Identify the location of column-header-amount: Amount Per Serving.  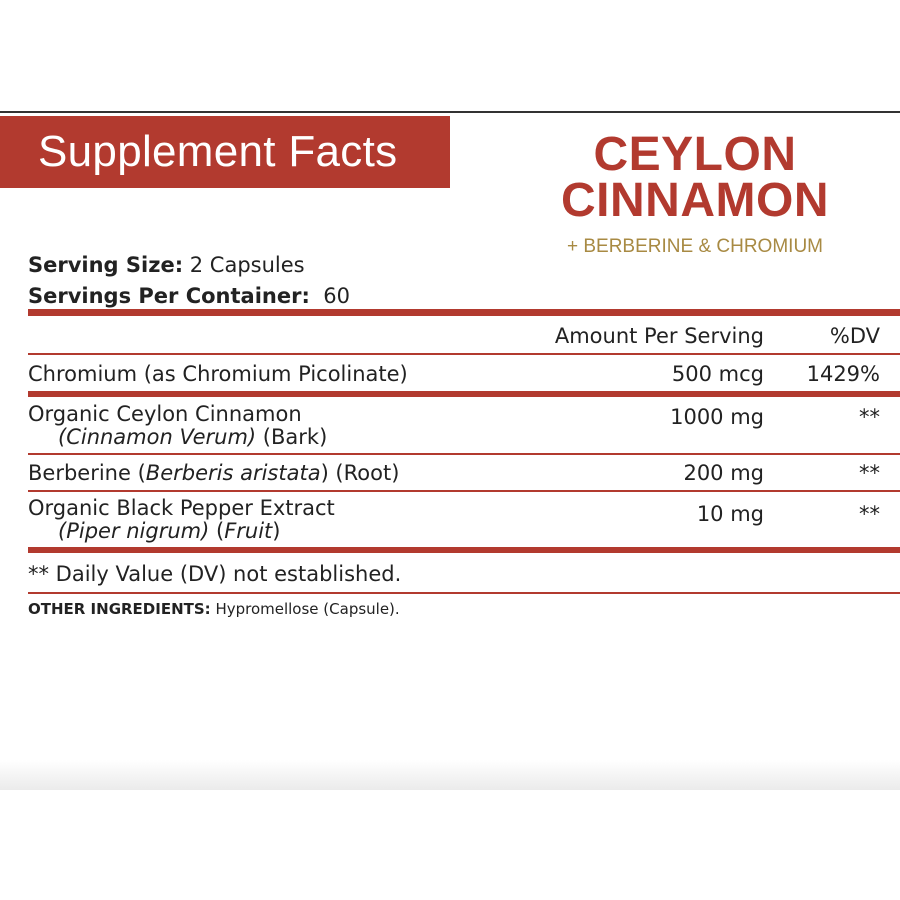
(659, 336).